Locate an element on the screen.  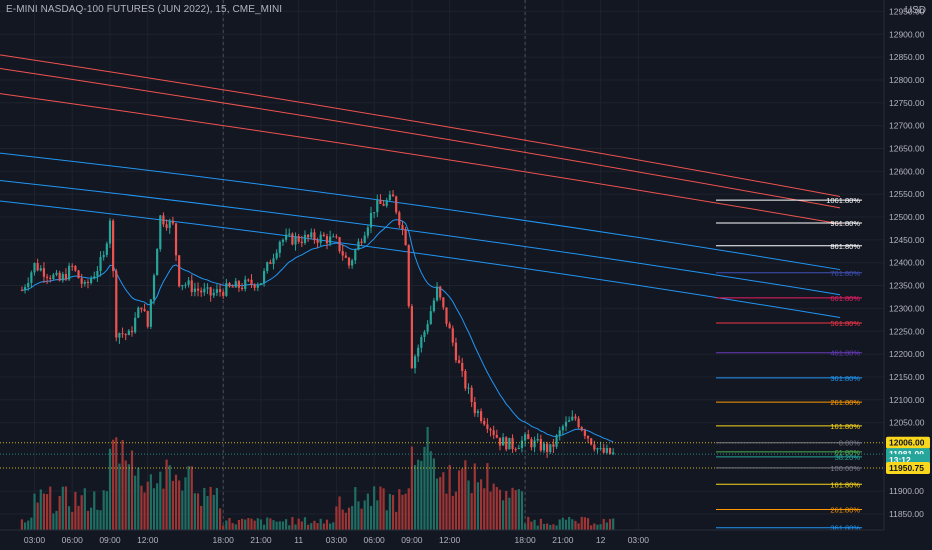
price-axis-tick-label: 12650.00 is located at coordinates (907, 148).